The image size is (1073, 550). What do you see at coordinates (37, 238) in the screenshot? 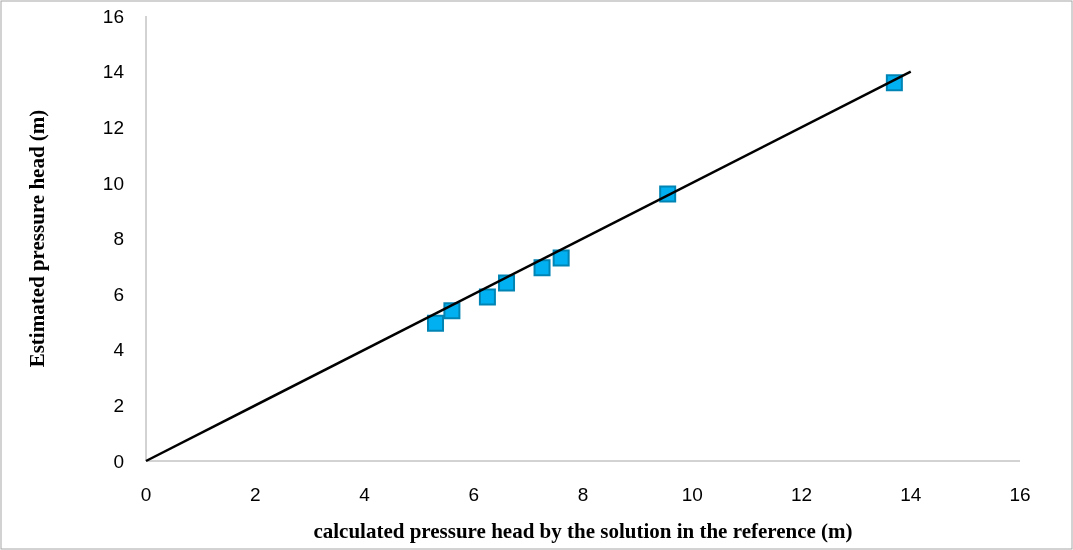
I see `y-axis-title: Estimated pressure head (m)` at bounding box center [37, 238].